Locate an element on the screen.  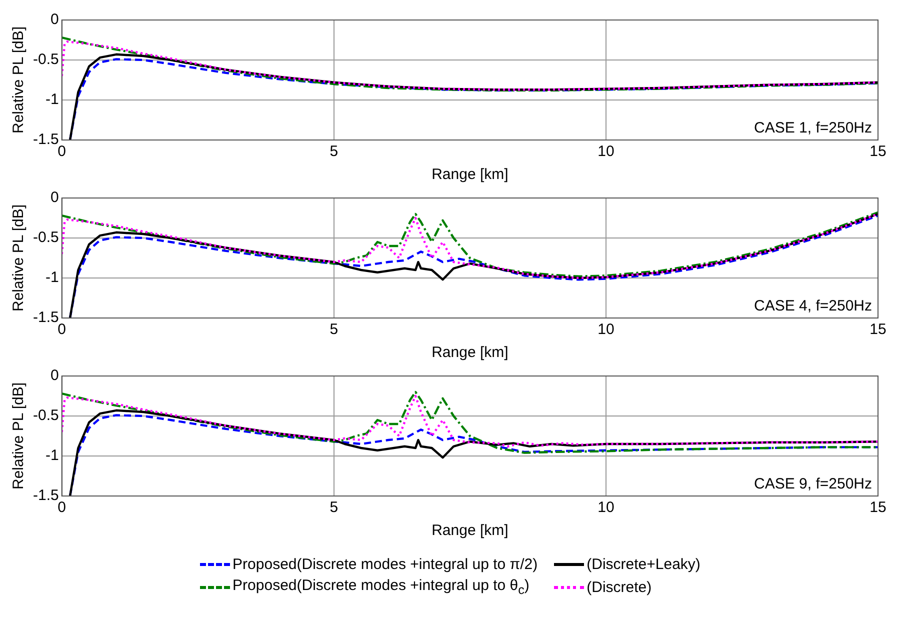
annotation: CASE 9, f=250Hz is located at coordinates (813, 484).